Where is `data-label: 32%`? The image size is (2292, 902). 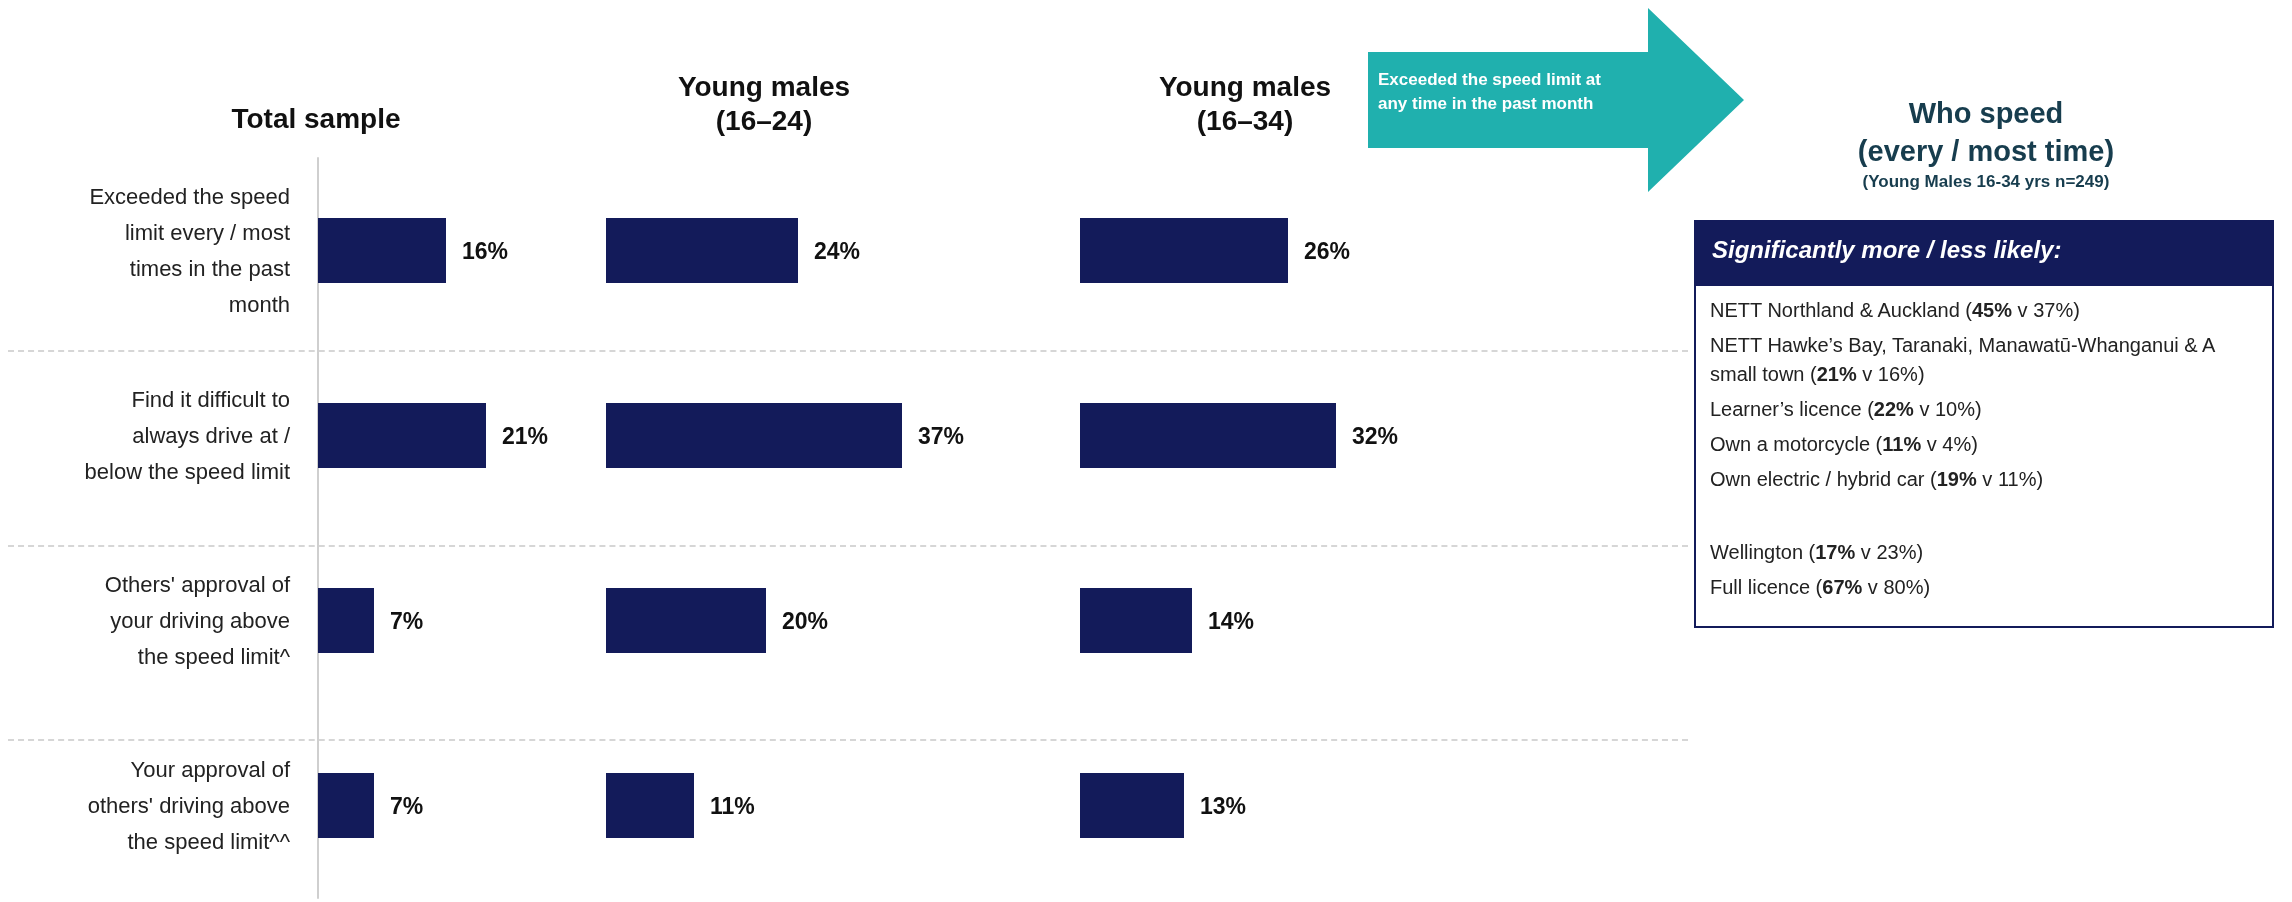 data-label: 32% is located at coordinates (1375, 435).